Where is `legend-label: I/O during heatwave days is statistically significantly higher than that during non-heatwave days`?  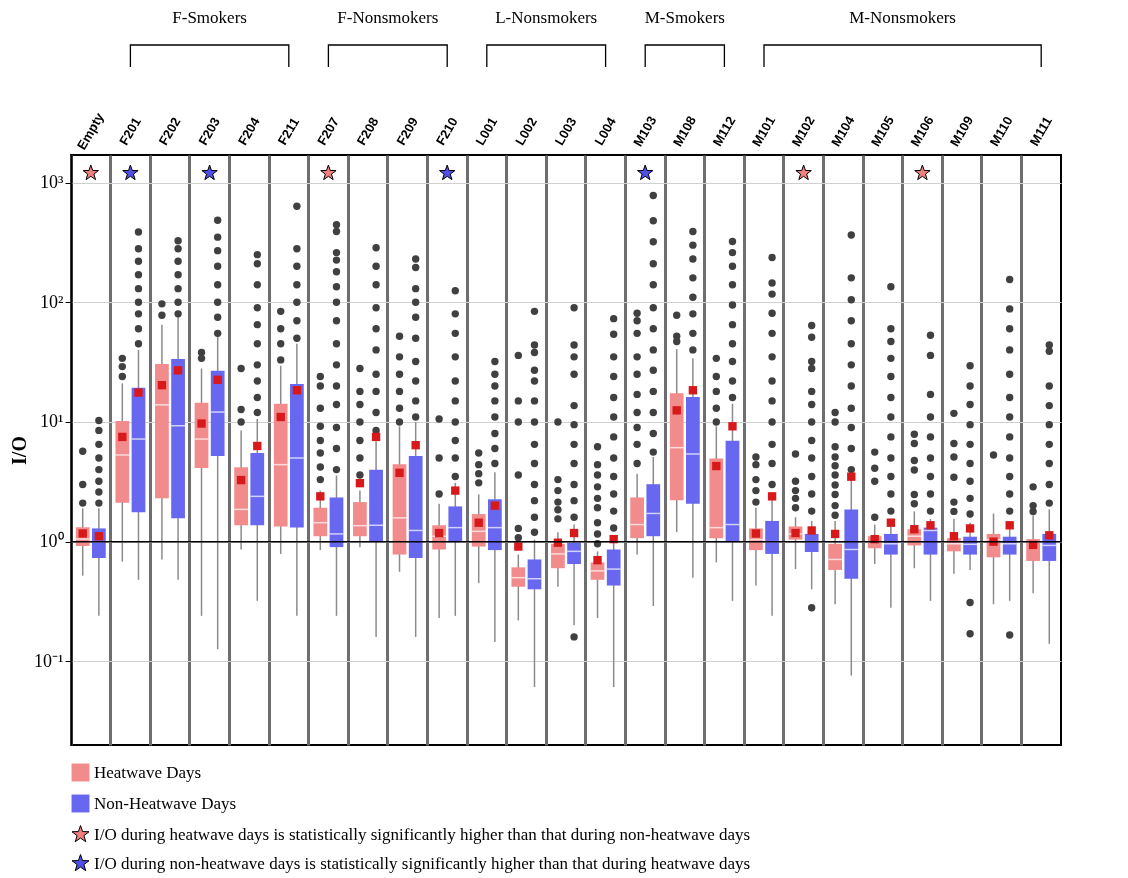
legend-label: I/O during heatwave days is statistically significantly higher than that during non-heatwave days is located at coordinates (422, 834).